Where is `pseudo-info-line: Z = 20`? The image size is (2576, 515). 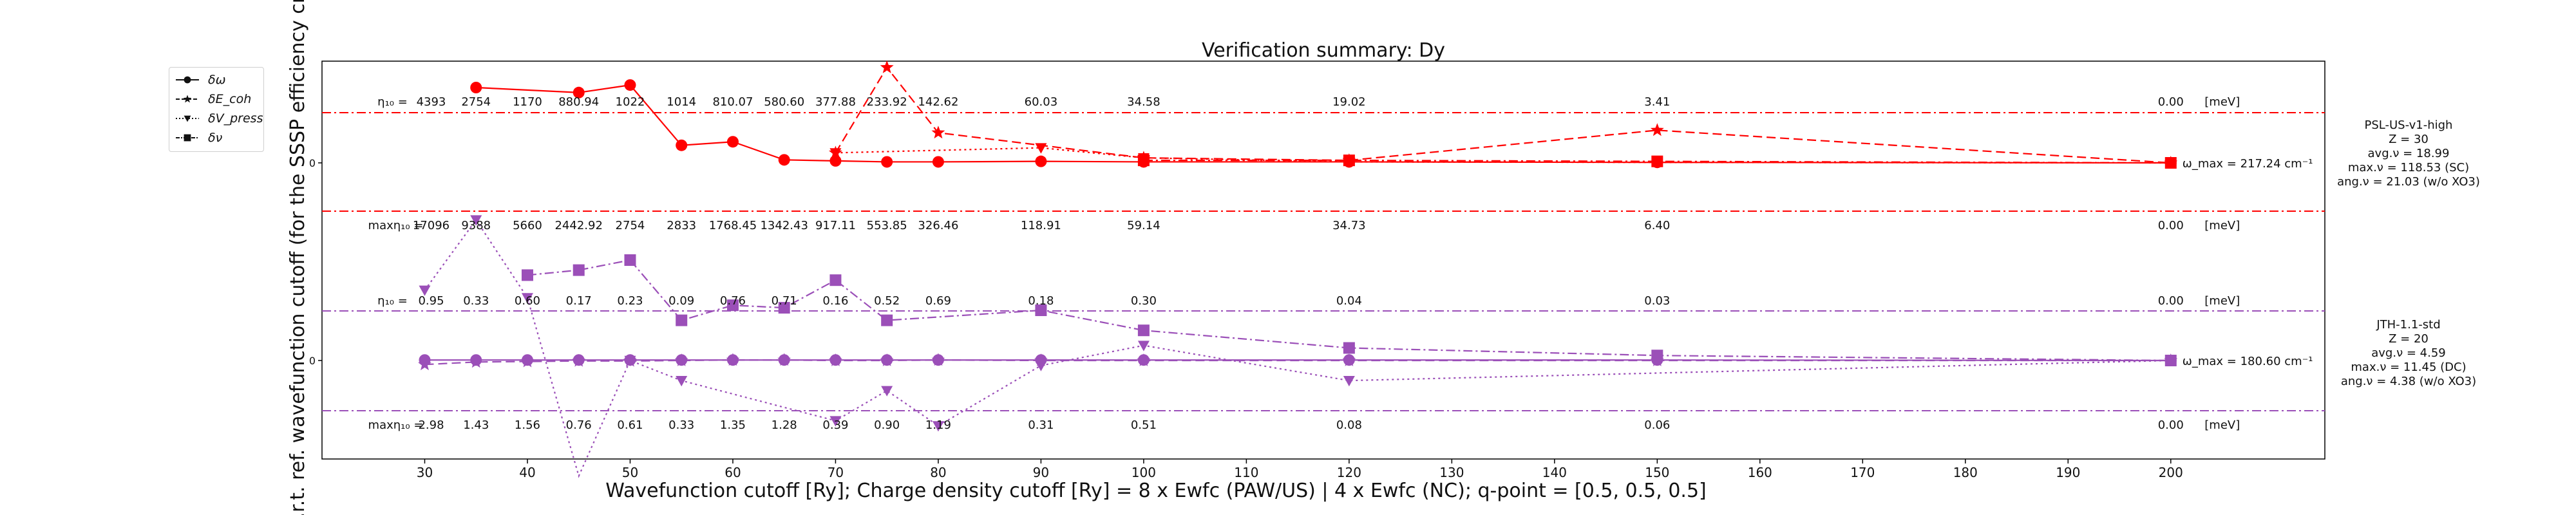 pseudo-info-line: Z = 20 is located at coordinates (2409, 339).